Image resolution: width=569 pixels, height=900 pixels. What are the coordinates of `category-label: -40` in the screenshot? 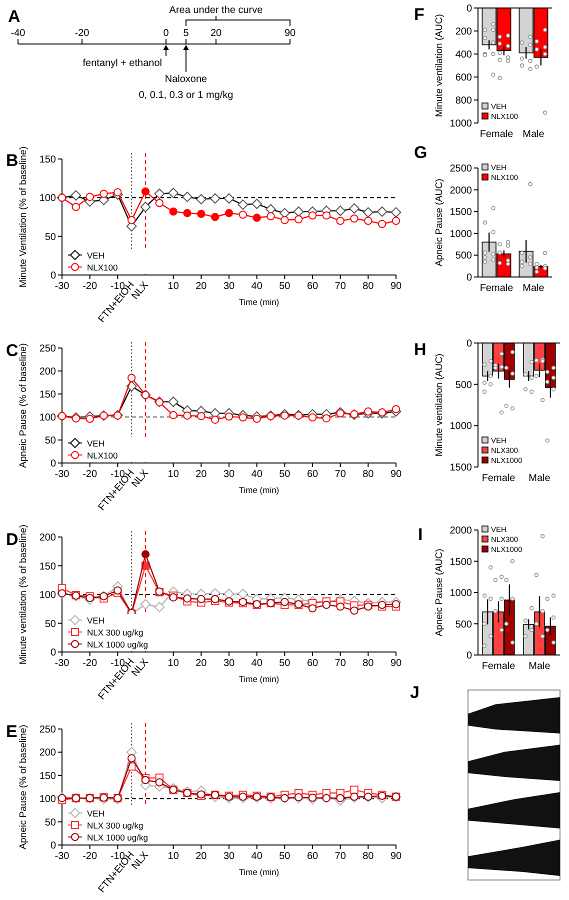 It's located at (18, 33).